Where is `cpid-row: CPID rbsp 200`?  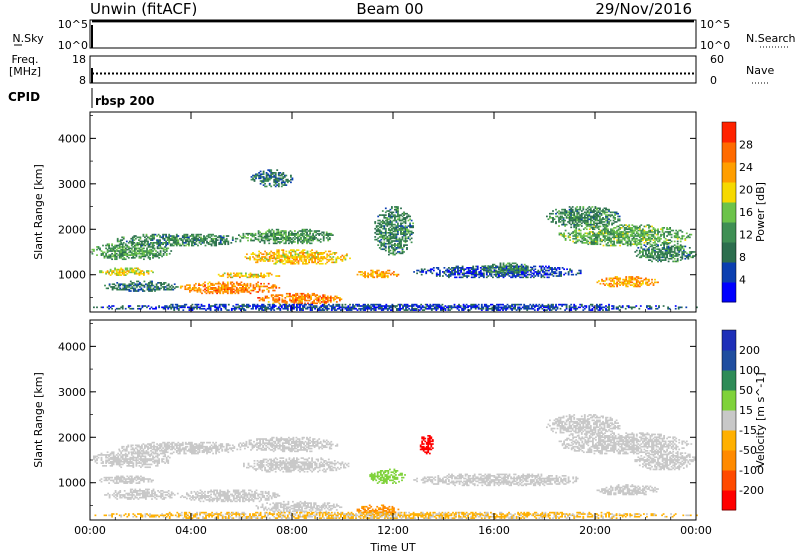
cpid-row: CPID rbsp 200 is located at coordinates (81, 98).